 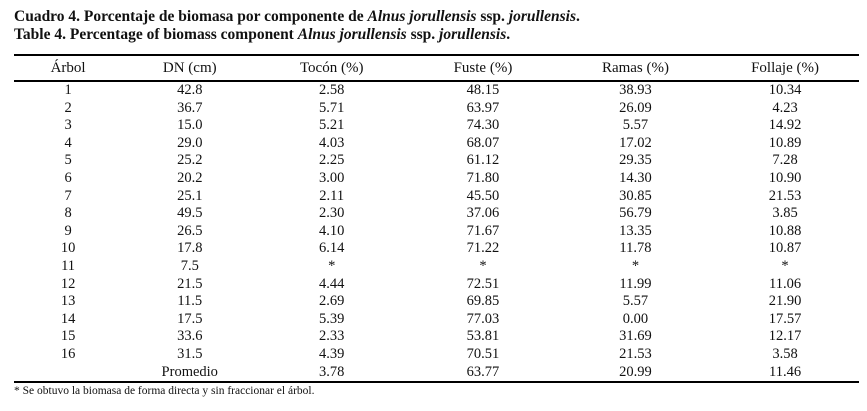 What do you see at coordinates (635, 283) in the screenshot?
I see `table-cell: 11.99` at bounding box center [635, 283].